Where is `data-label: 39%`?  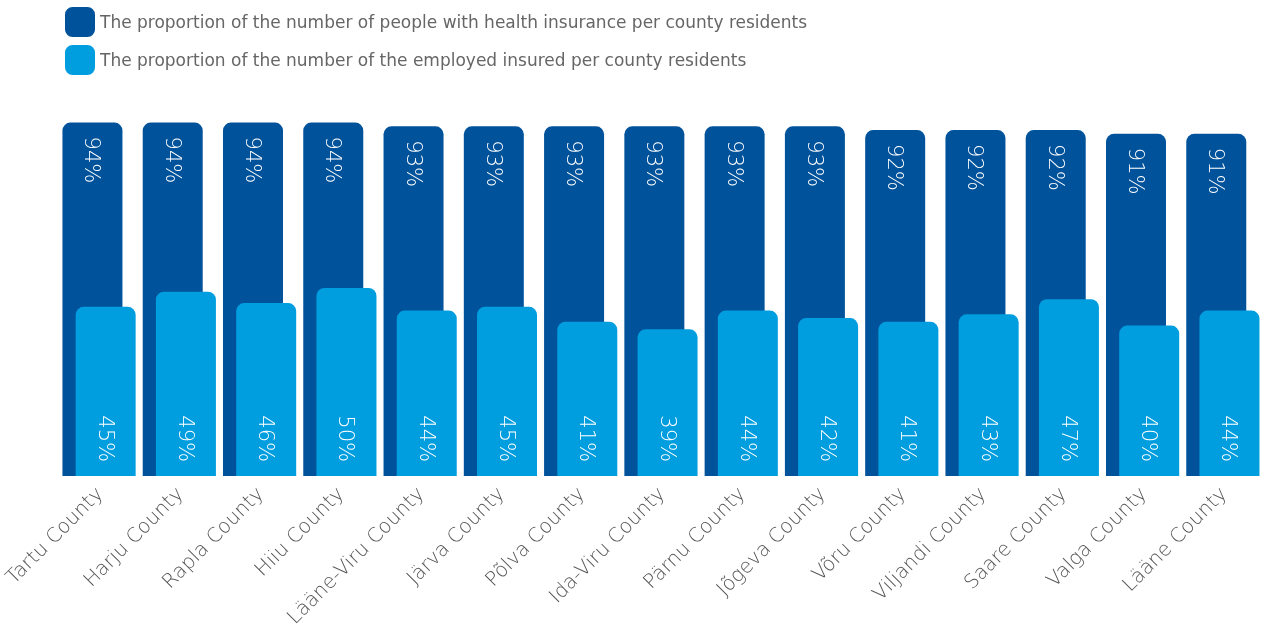
data-label: 39% is located at coordinates (667, 438).